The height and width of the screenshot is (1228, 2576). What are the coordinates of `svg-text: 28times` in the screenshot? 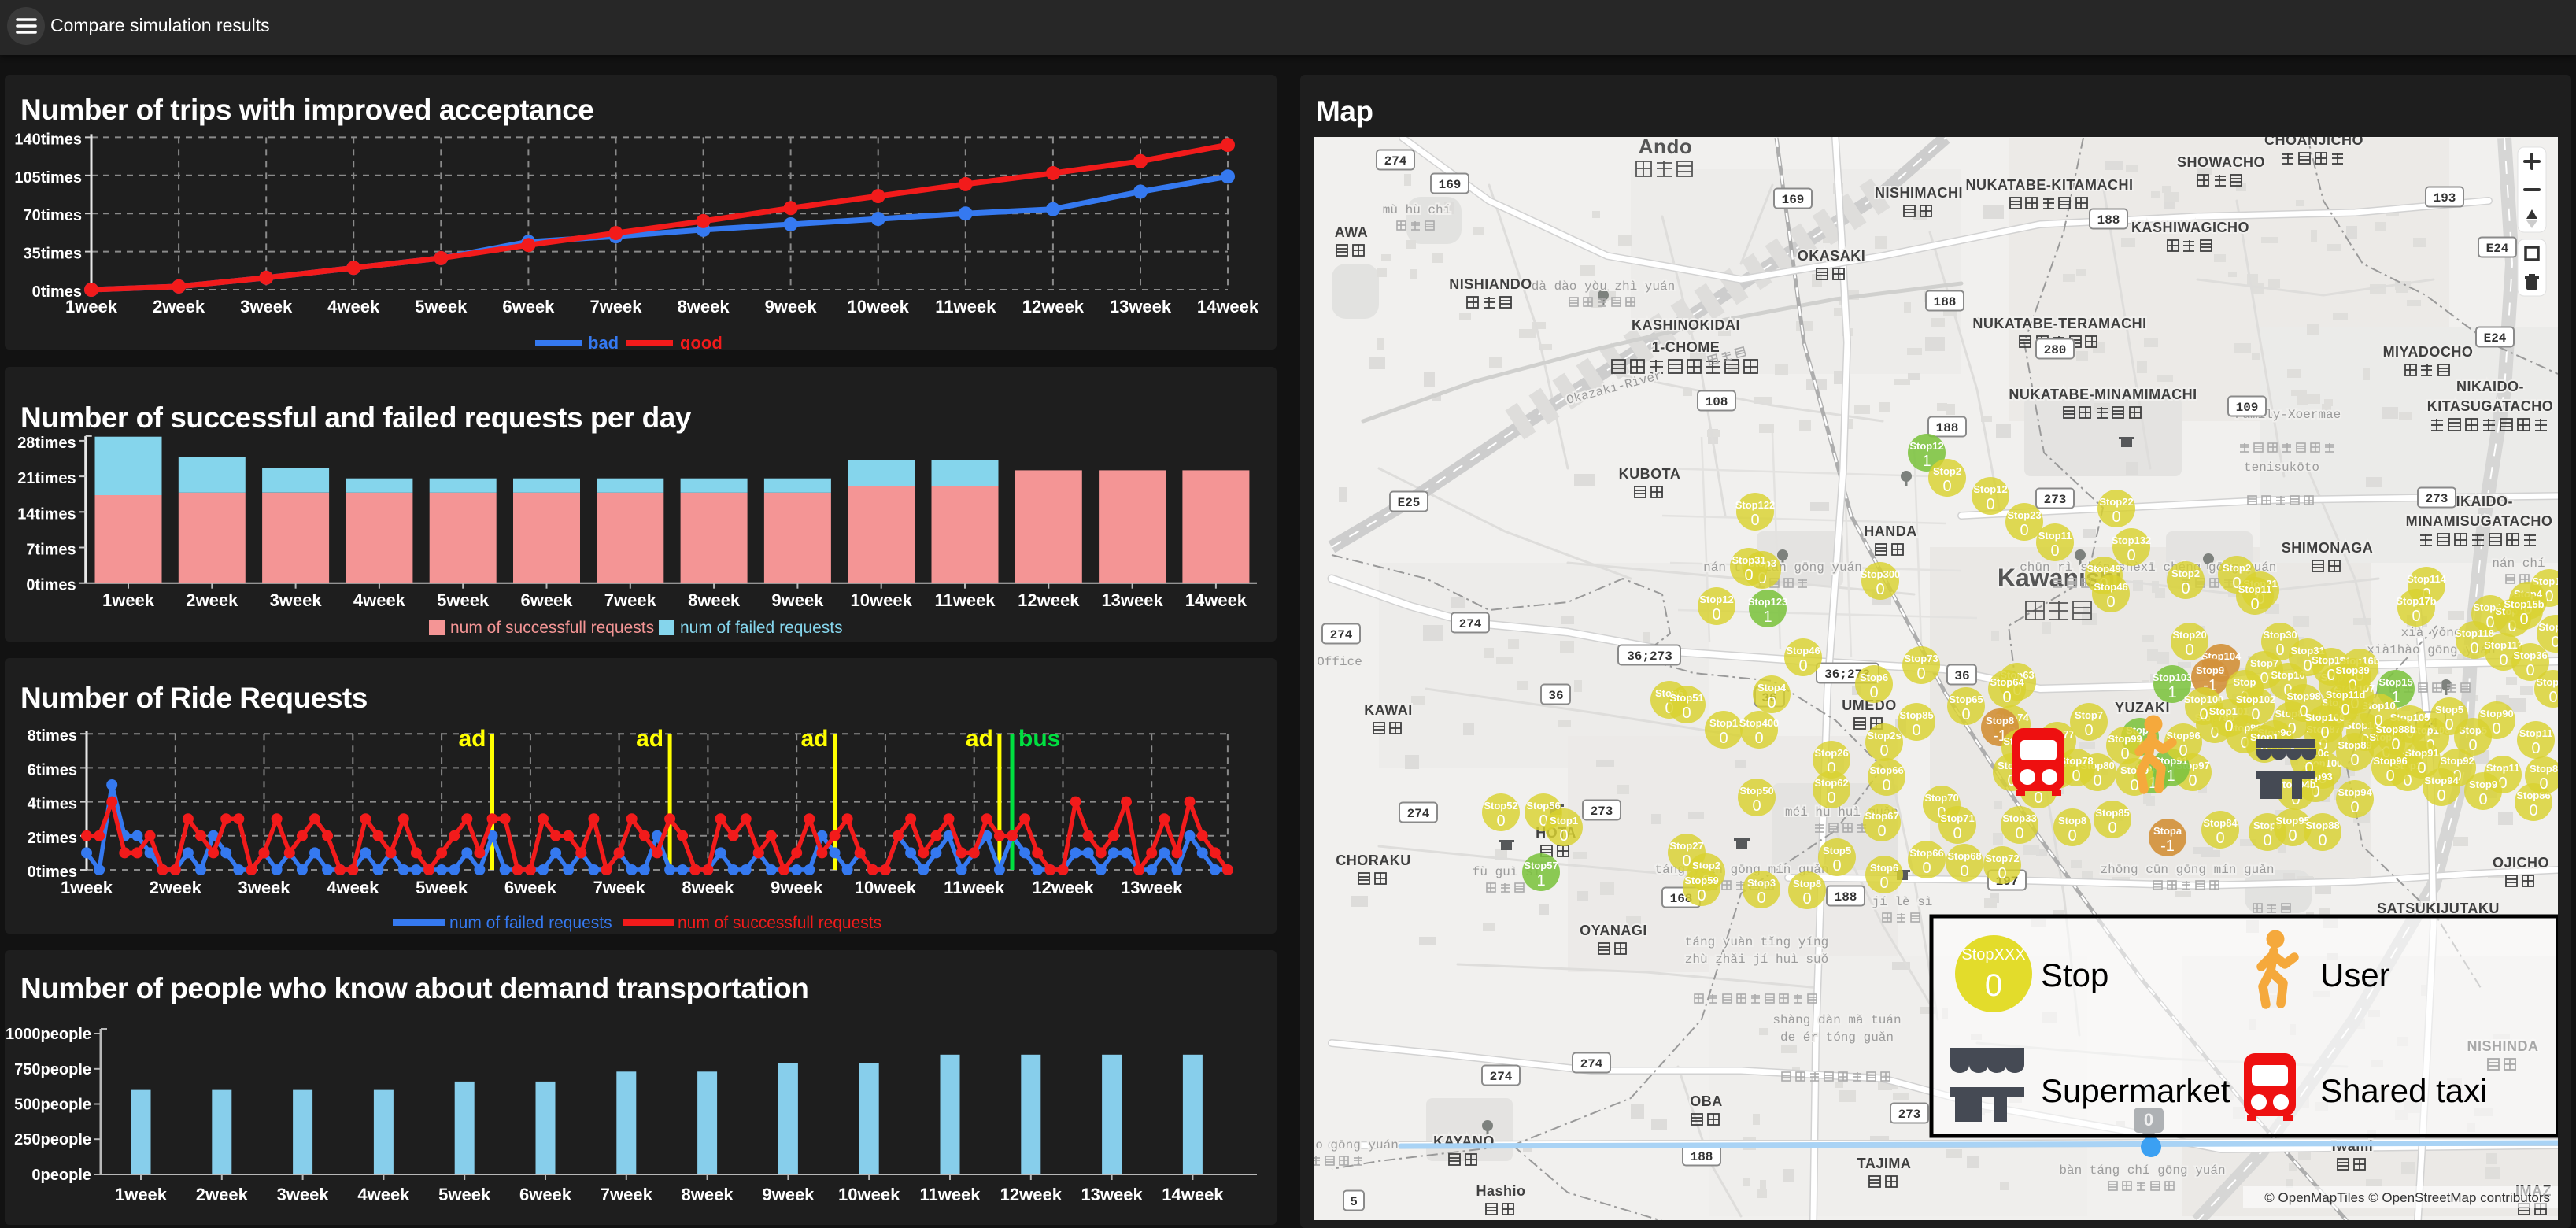 It's located at (46, 443).